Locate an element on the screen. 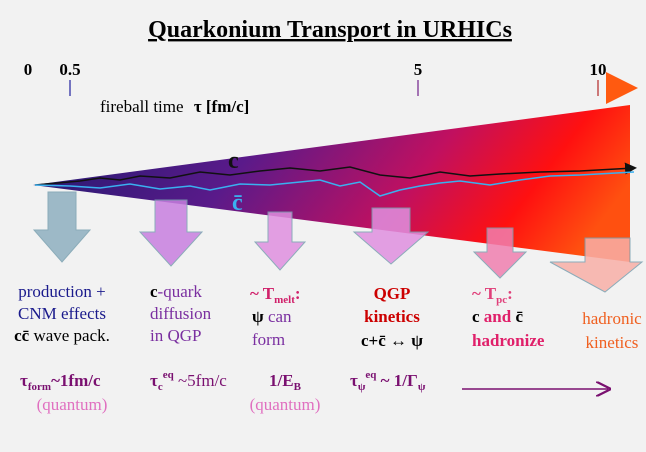  stage-text: wave pack. is located at coordinates (71, 335).